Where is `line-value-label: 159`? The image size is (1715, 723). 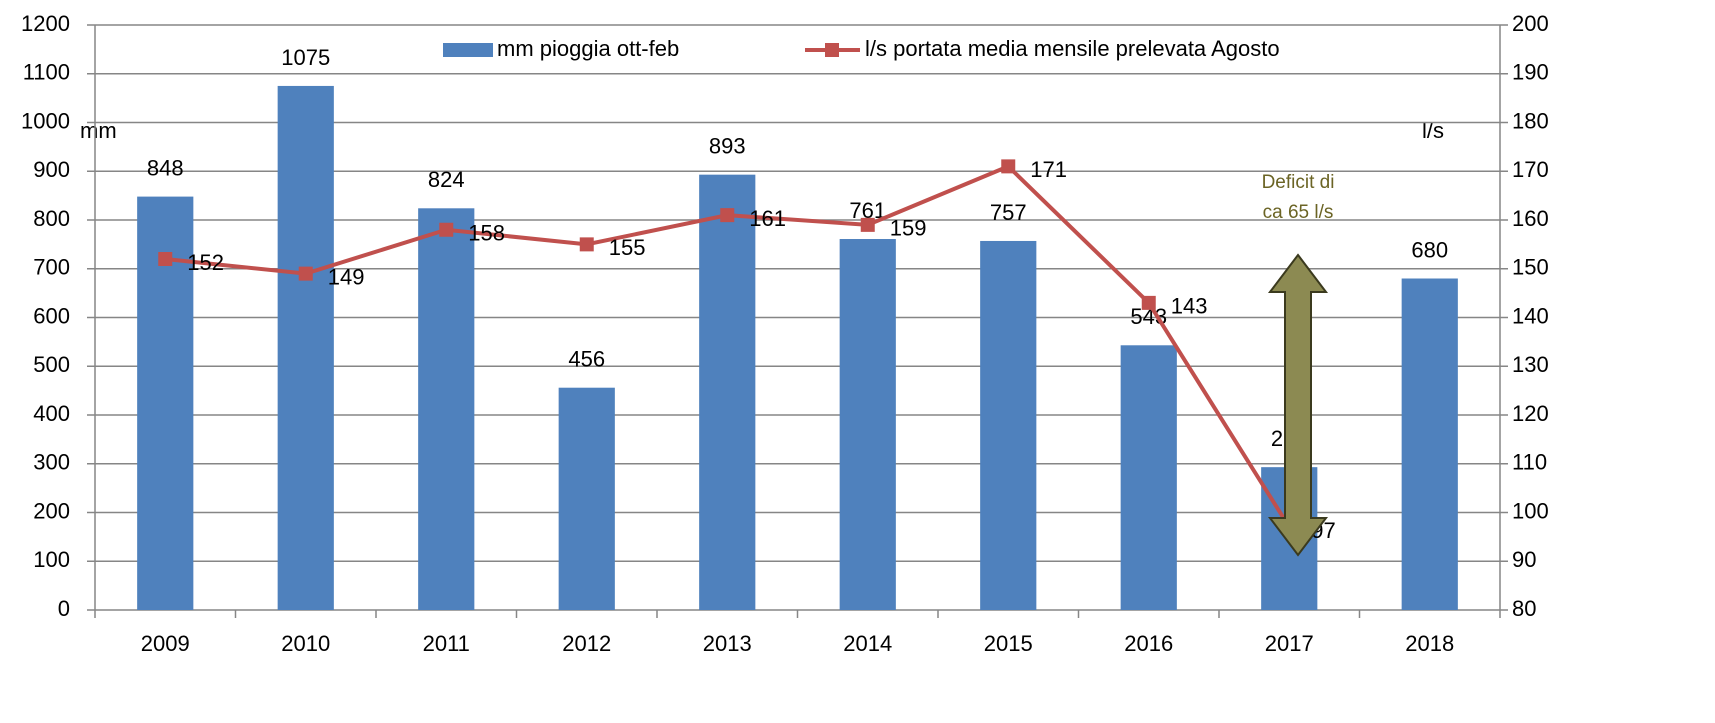
line-value-label: 159 is located at coordinates (908, 228).